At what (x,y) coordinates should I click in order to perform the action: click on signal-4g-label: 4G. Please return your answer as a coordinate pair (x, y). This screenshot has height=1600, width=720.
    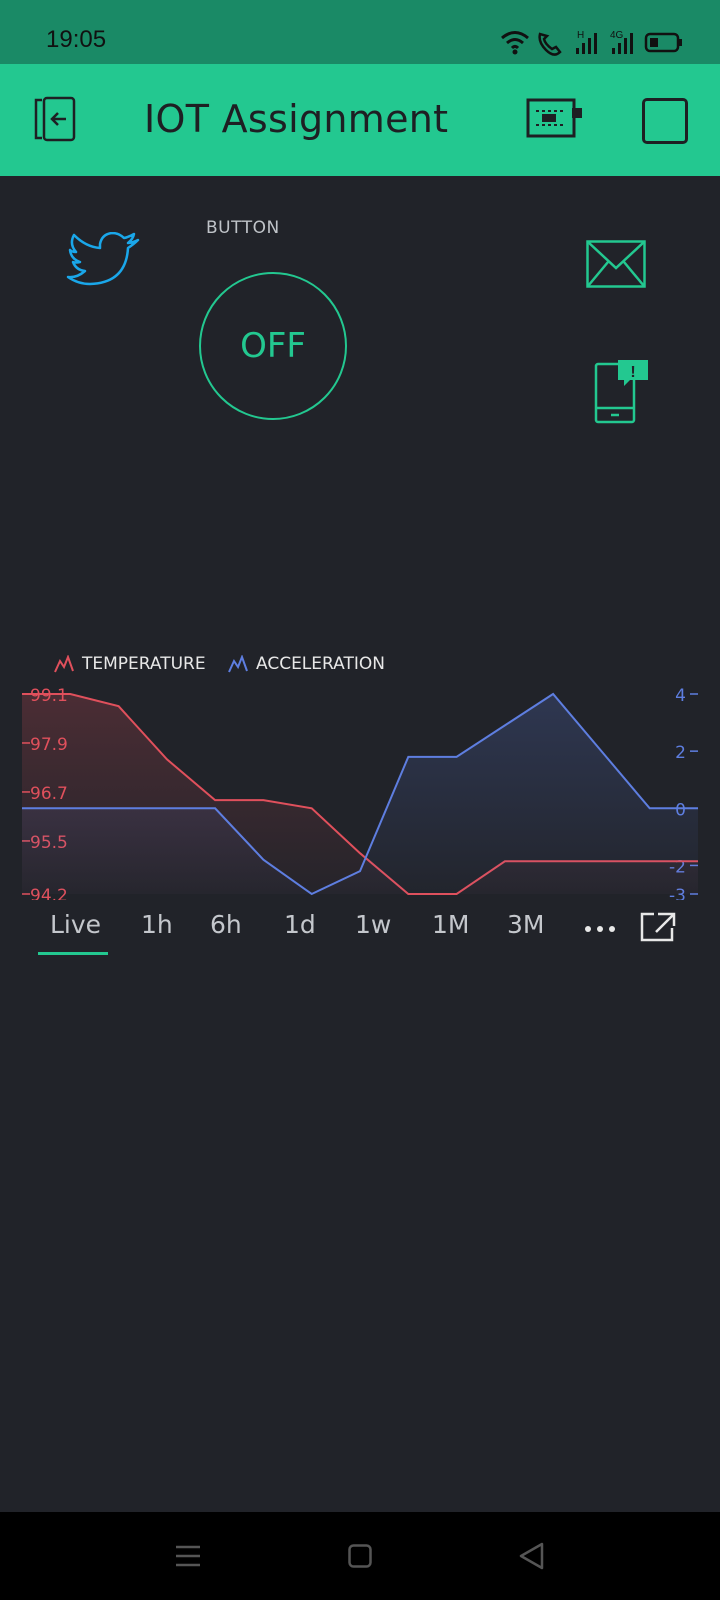
    Looking at the image, I should click on (617, 35).